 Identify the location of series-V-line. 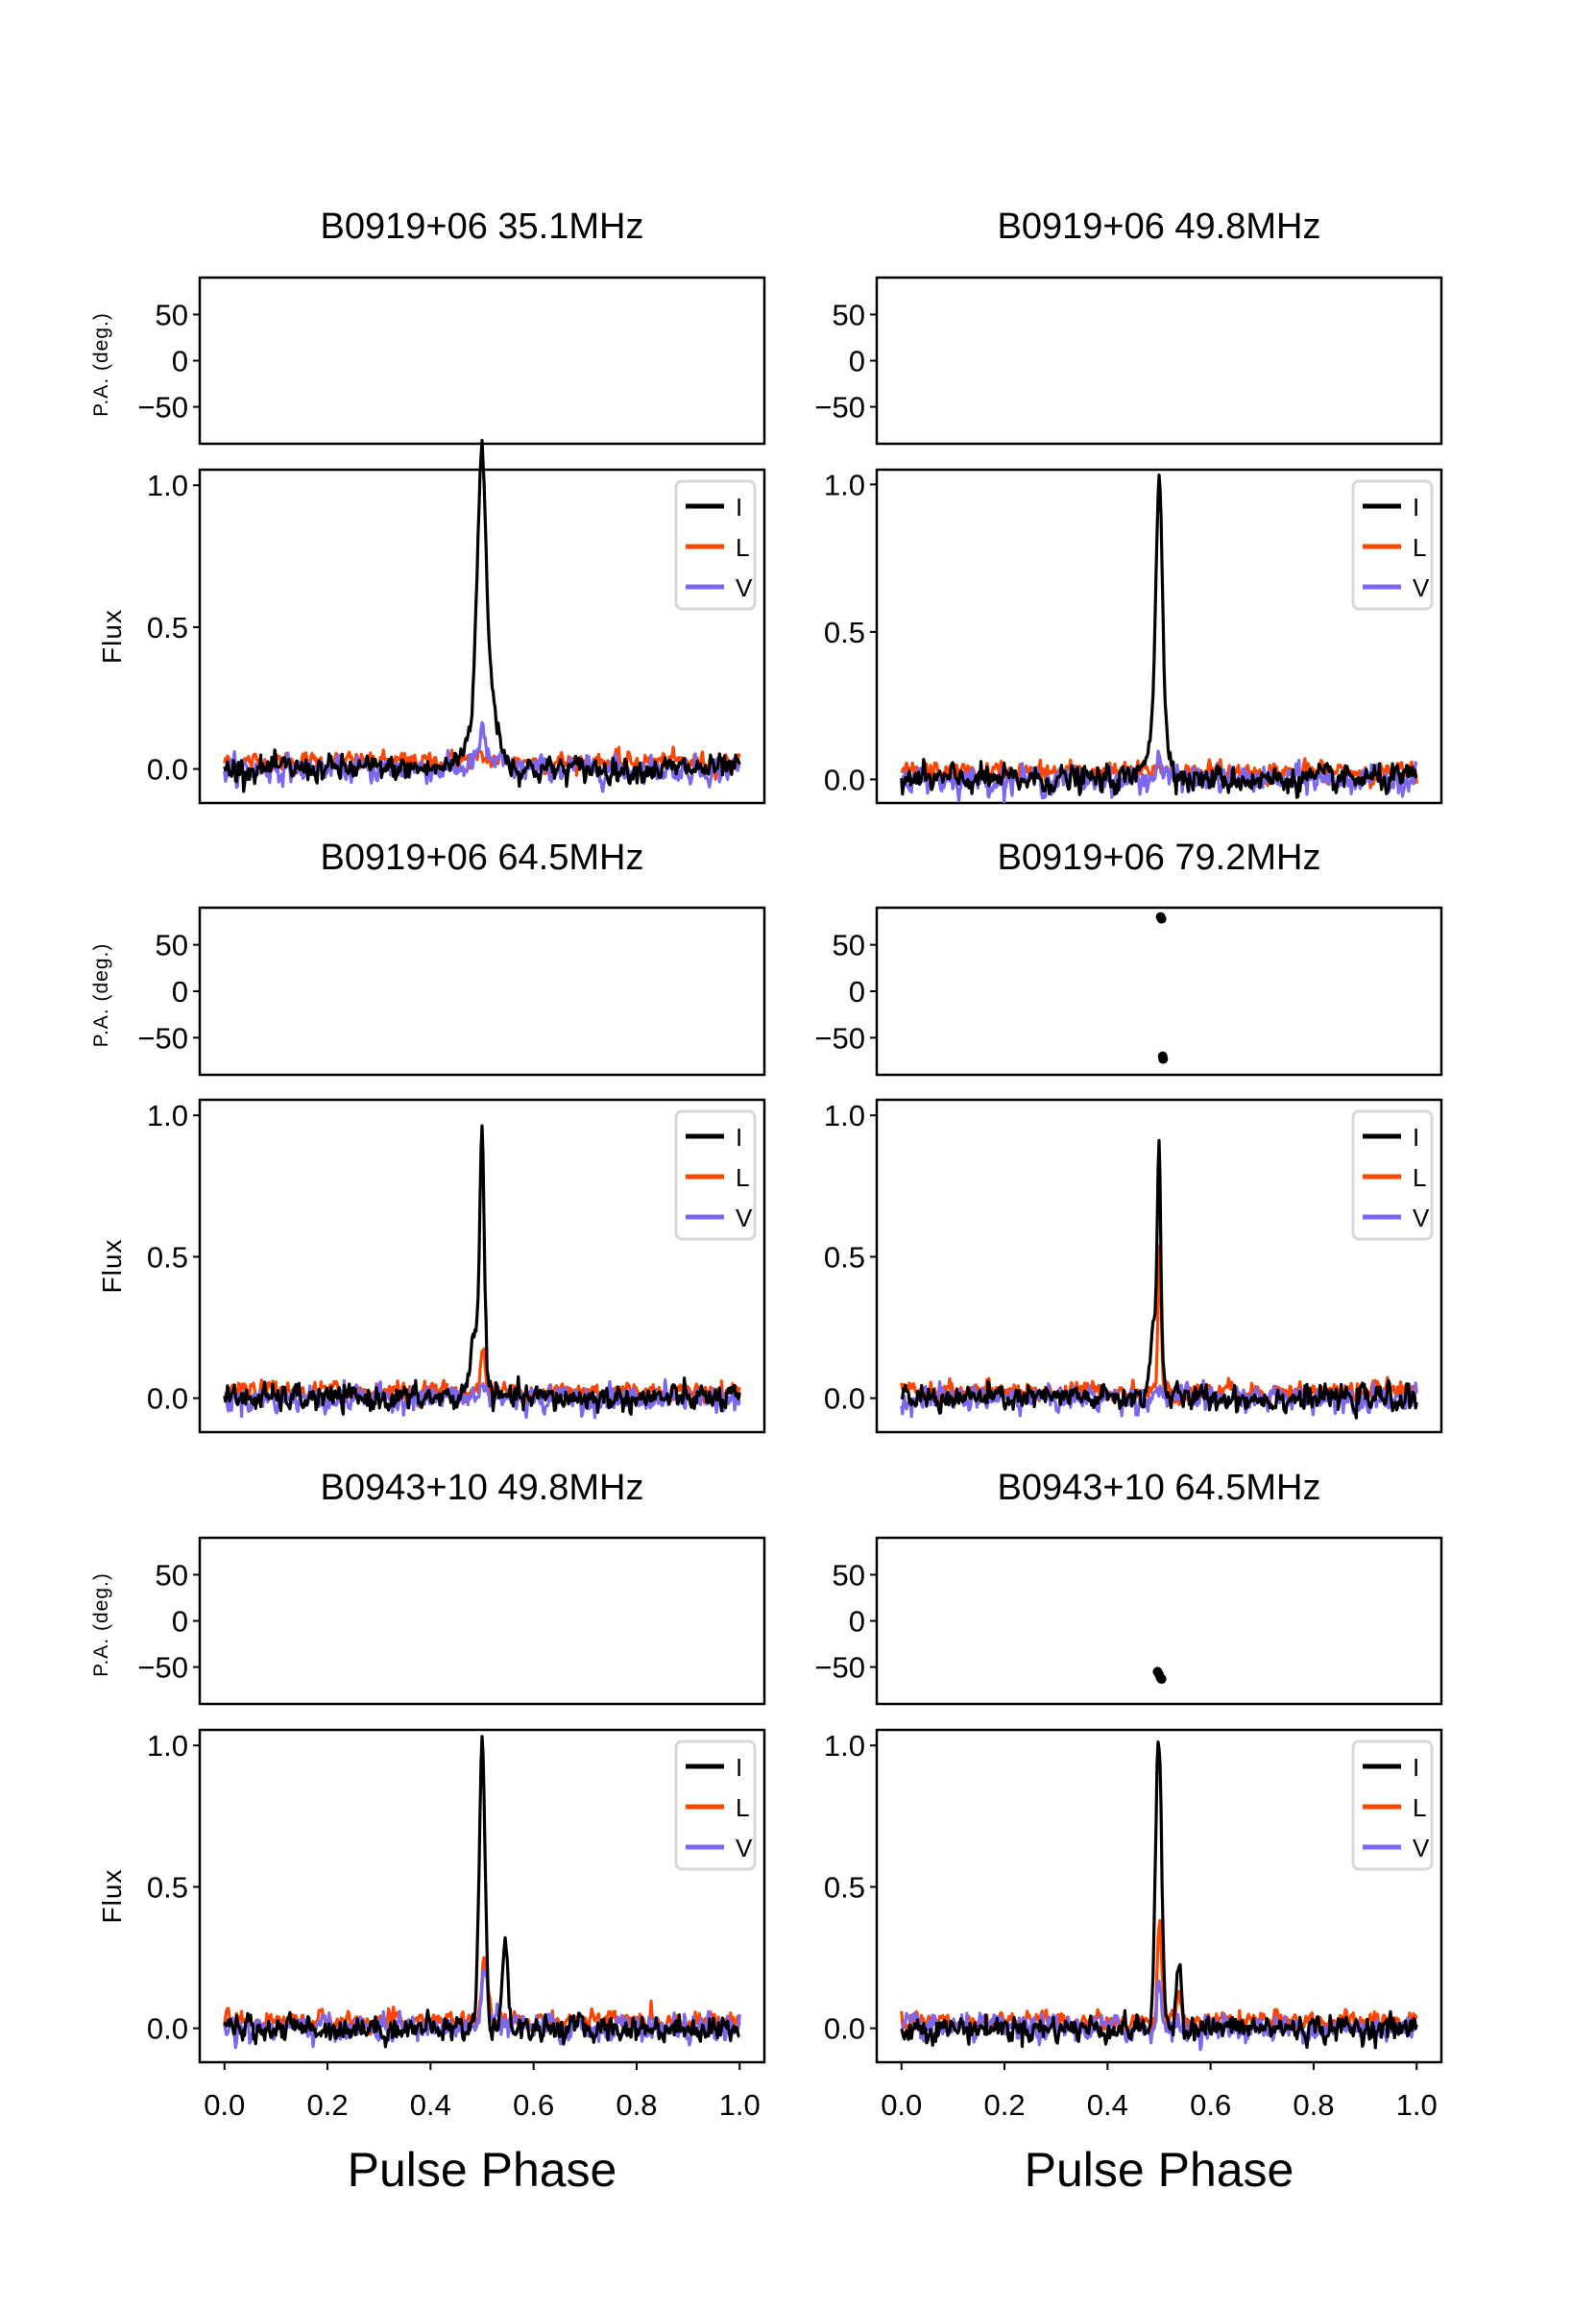
(482, 1399).